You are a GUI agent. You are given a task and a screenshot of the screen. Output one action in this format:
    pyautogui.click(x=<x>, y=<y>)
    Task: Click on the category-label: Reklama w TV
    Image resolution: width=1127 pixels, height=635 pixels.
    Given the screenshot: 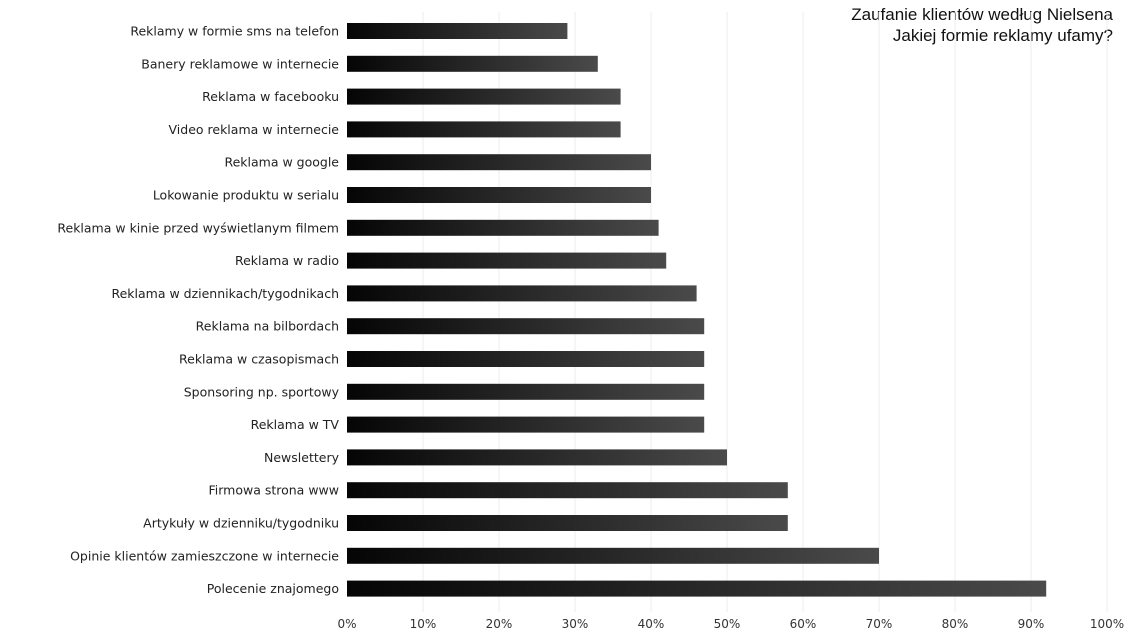 What is the action you would take?
    pyautogui.click(x=295, y=424)
    